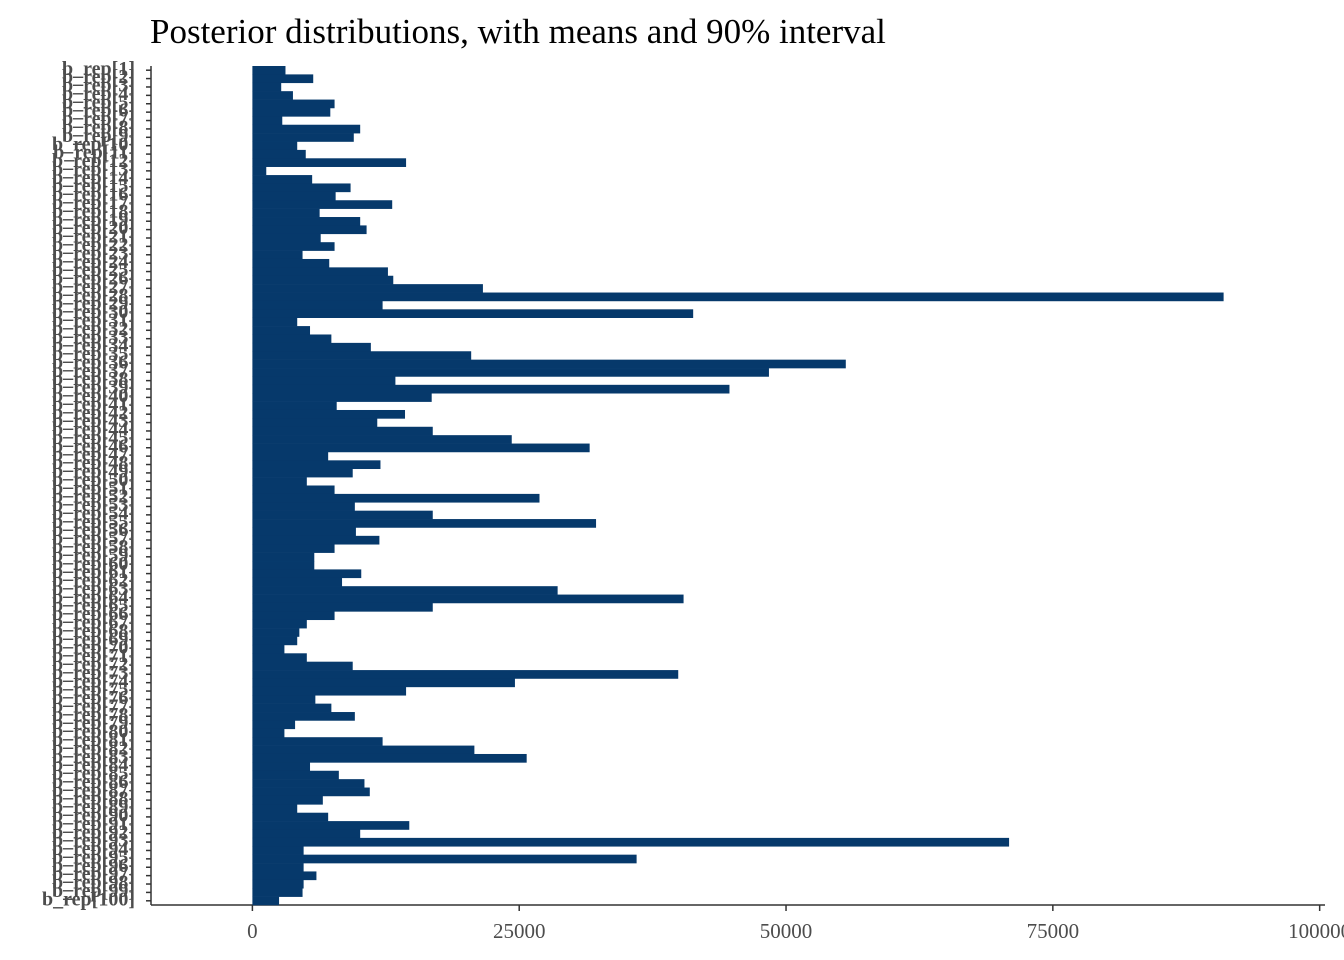  Describe the element at coordinates (93, 522) in the screenshot. I see `y-tick-label: b_rep[55]` at that location.